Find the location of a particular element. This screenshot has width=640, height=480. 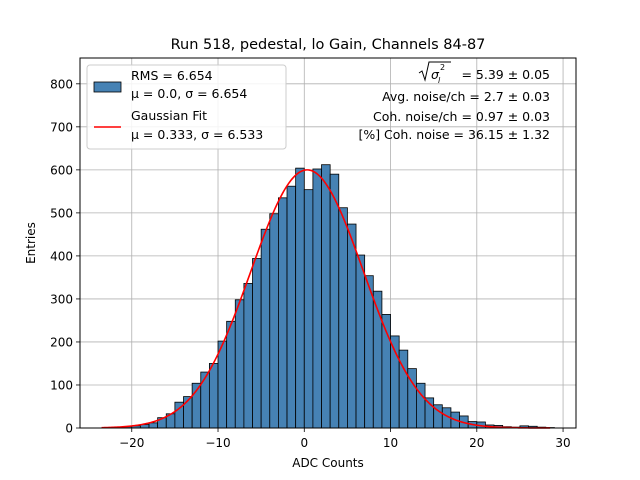

annotation-coh-noise: Coh. noise/ch = 0.97 ± 0.03 is located at coordinates (461, 116).